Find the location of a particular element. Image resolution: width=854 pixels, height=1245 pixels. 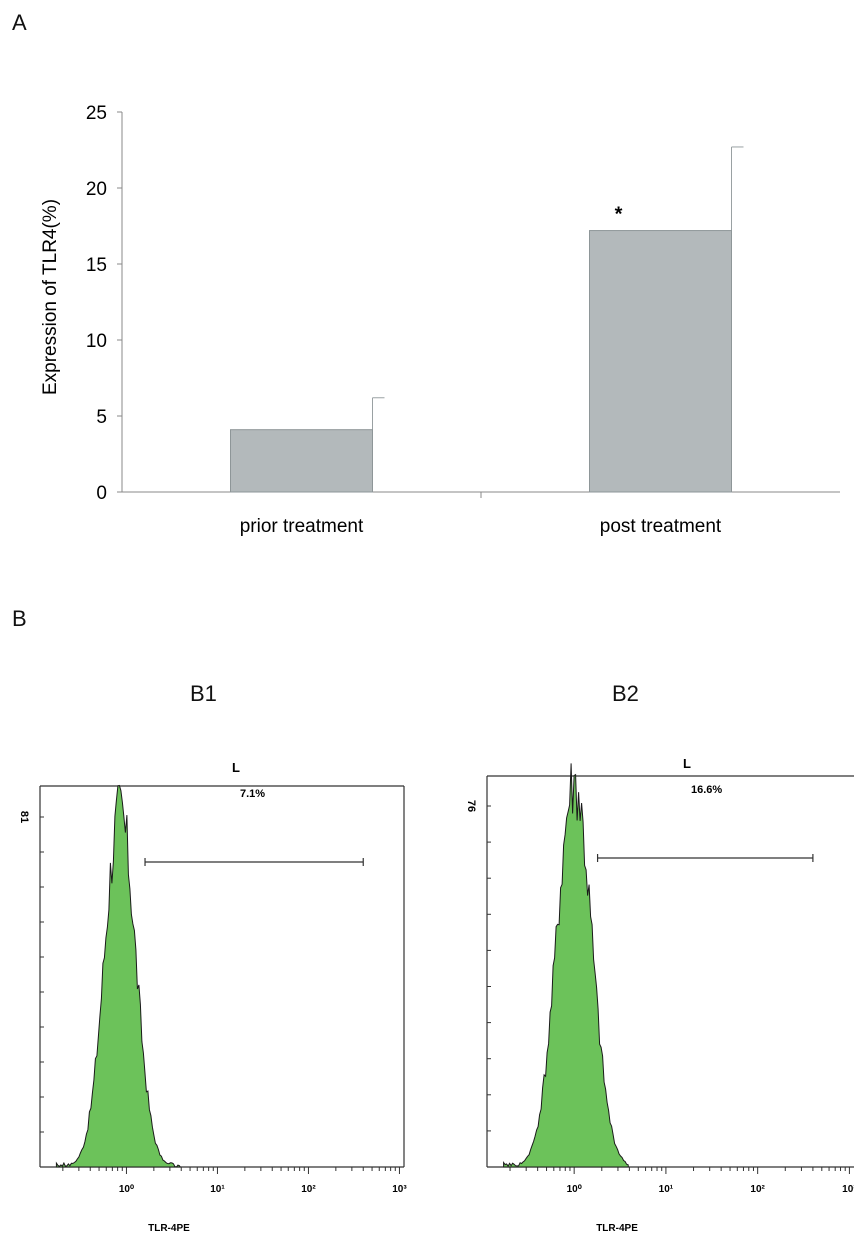

panel-label-a: A is located at coordinates (19, 22).